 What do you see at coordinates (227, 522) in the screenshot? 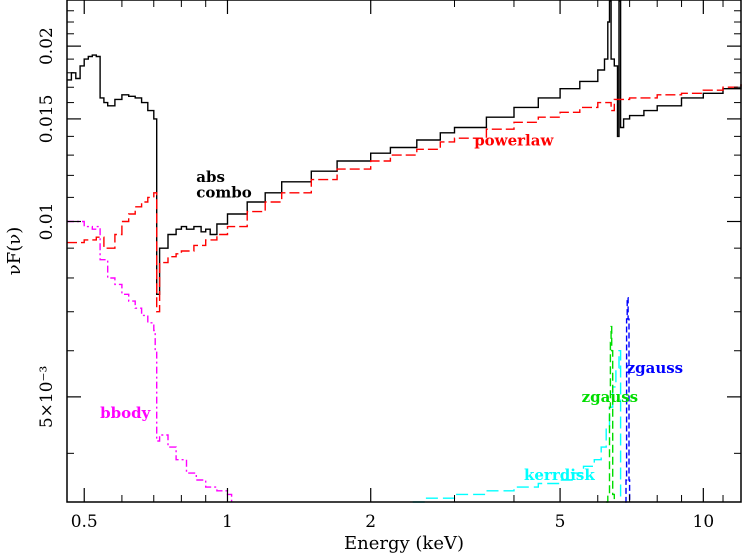
I see `x-tick-label: 1` at bounding box center [227, 522].